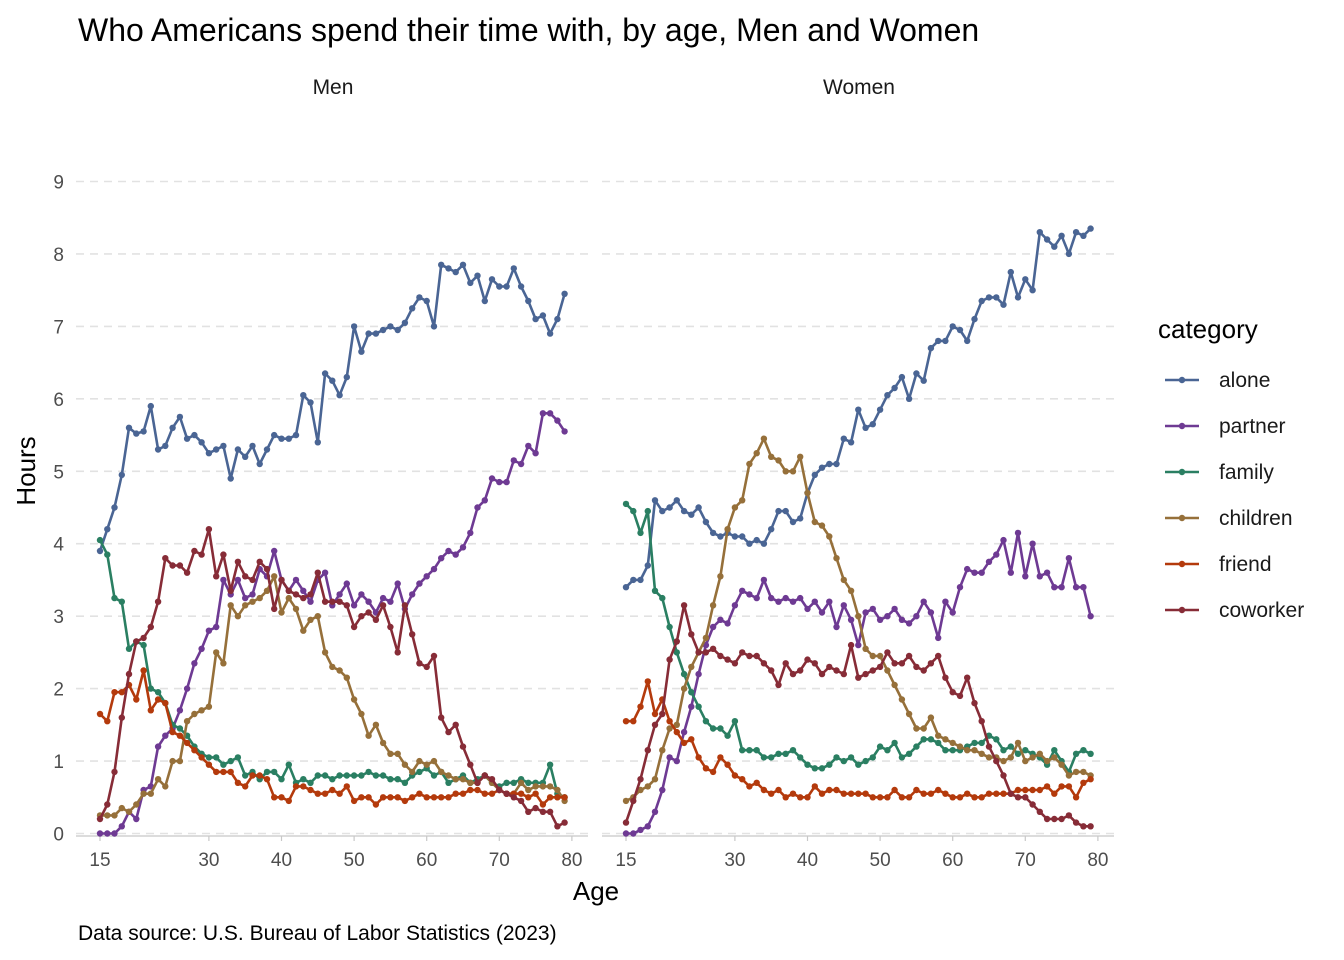 The width and height of the screenshot is (1344, 960). Describe the element at coordinates (426, 860) in the screenshot. I see `x-tick-label: 60` at that location.